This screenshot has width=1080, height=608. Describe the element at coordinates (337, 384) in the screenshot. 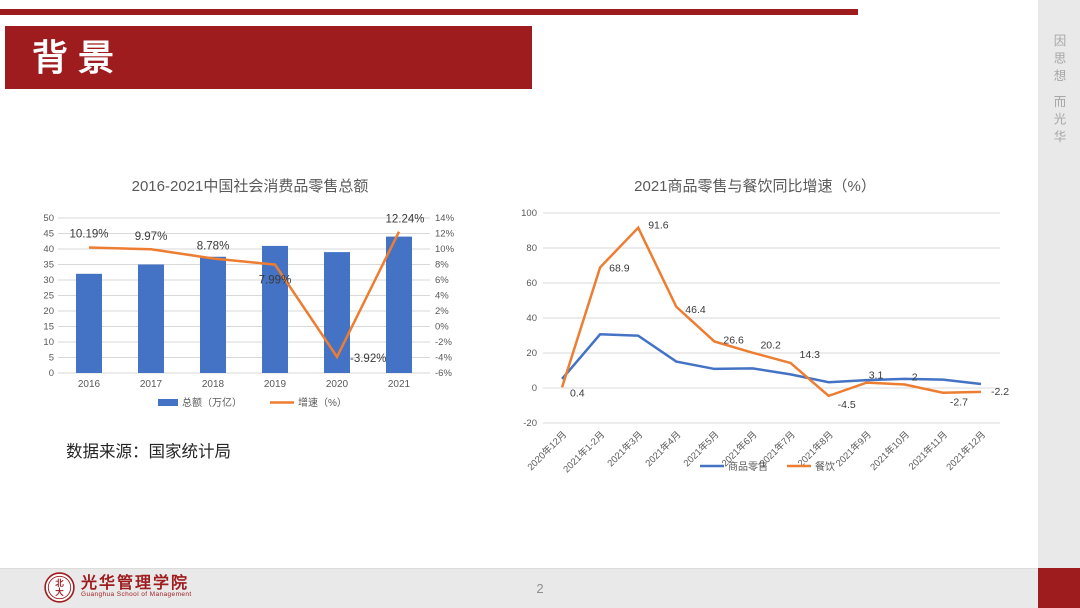

I see `x-tick-label: 2020` at that location.